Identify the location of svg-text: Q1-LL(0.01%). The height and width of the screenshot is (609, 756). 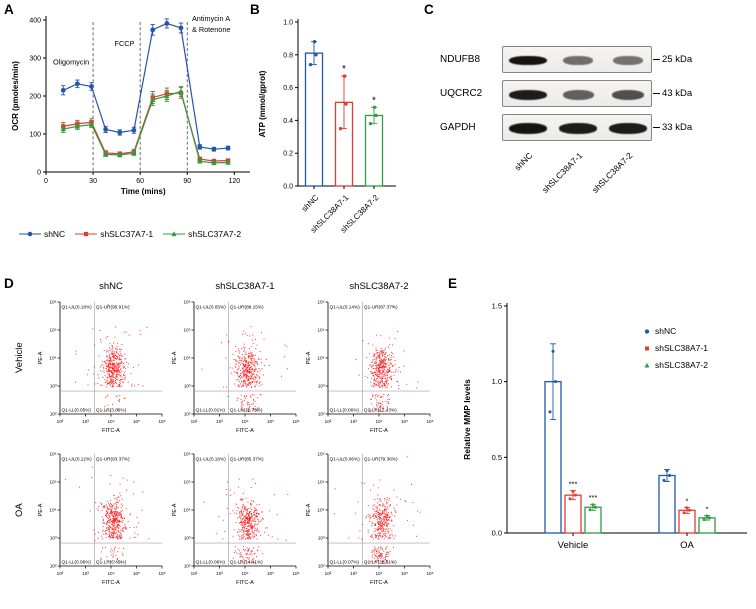
(211, 410).